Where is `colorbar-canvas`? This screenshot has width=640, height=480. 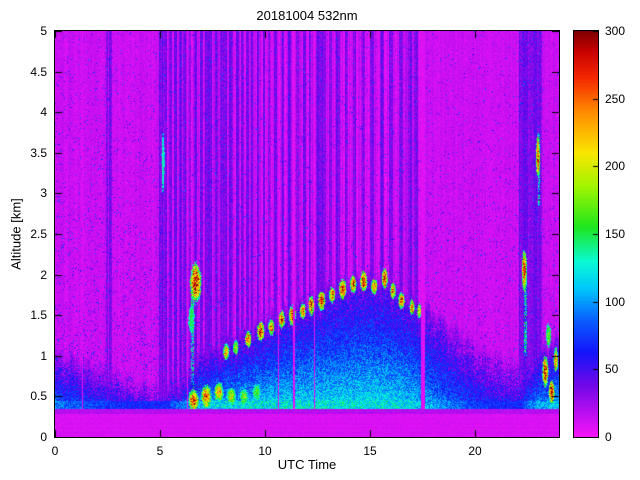 colorbar-canvas is located at coordinates (586, 234).